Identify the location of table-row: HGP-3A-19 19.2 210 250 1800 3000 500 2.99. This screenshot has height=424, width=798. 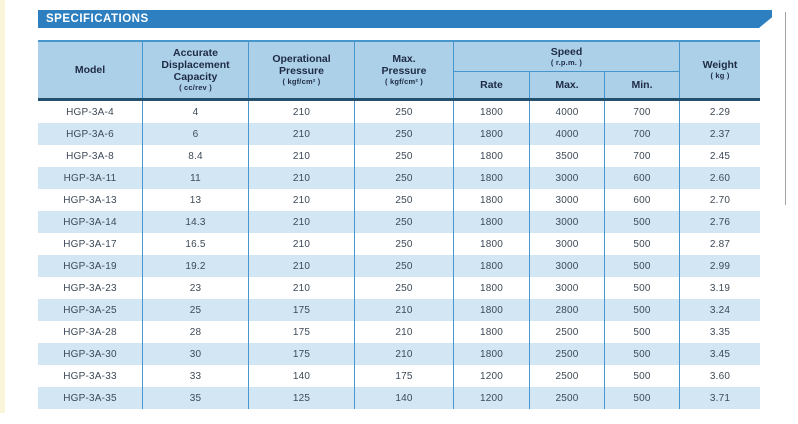
(399, 266).